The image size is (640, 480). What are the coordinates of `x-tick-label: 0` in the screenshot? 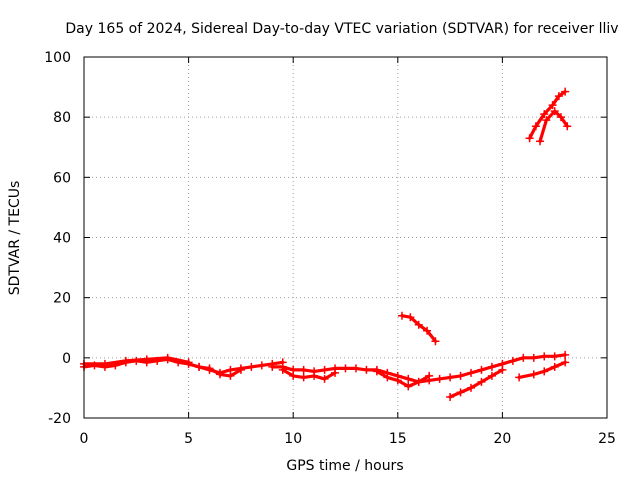 It's located at (84, 439).